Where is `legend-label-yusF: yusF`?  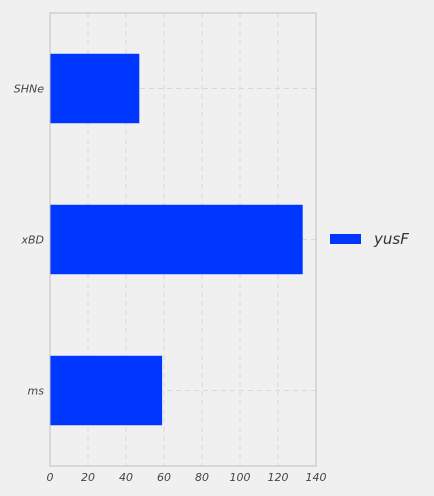 legend-label-yusF: yusF is located at coordinates (391, 239).